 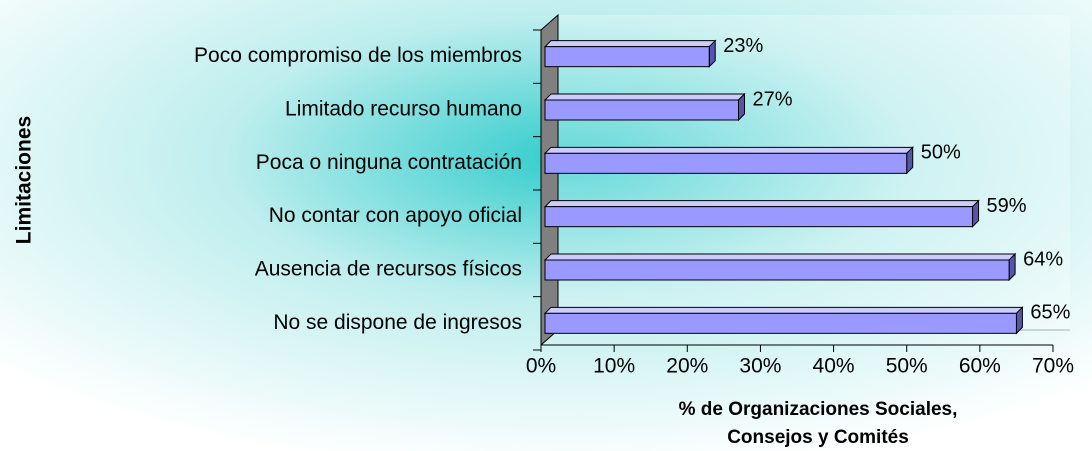 I want to click on x-axis-label: % de Organizaciones Sociales,, so click(x=818, y=409).